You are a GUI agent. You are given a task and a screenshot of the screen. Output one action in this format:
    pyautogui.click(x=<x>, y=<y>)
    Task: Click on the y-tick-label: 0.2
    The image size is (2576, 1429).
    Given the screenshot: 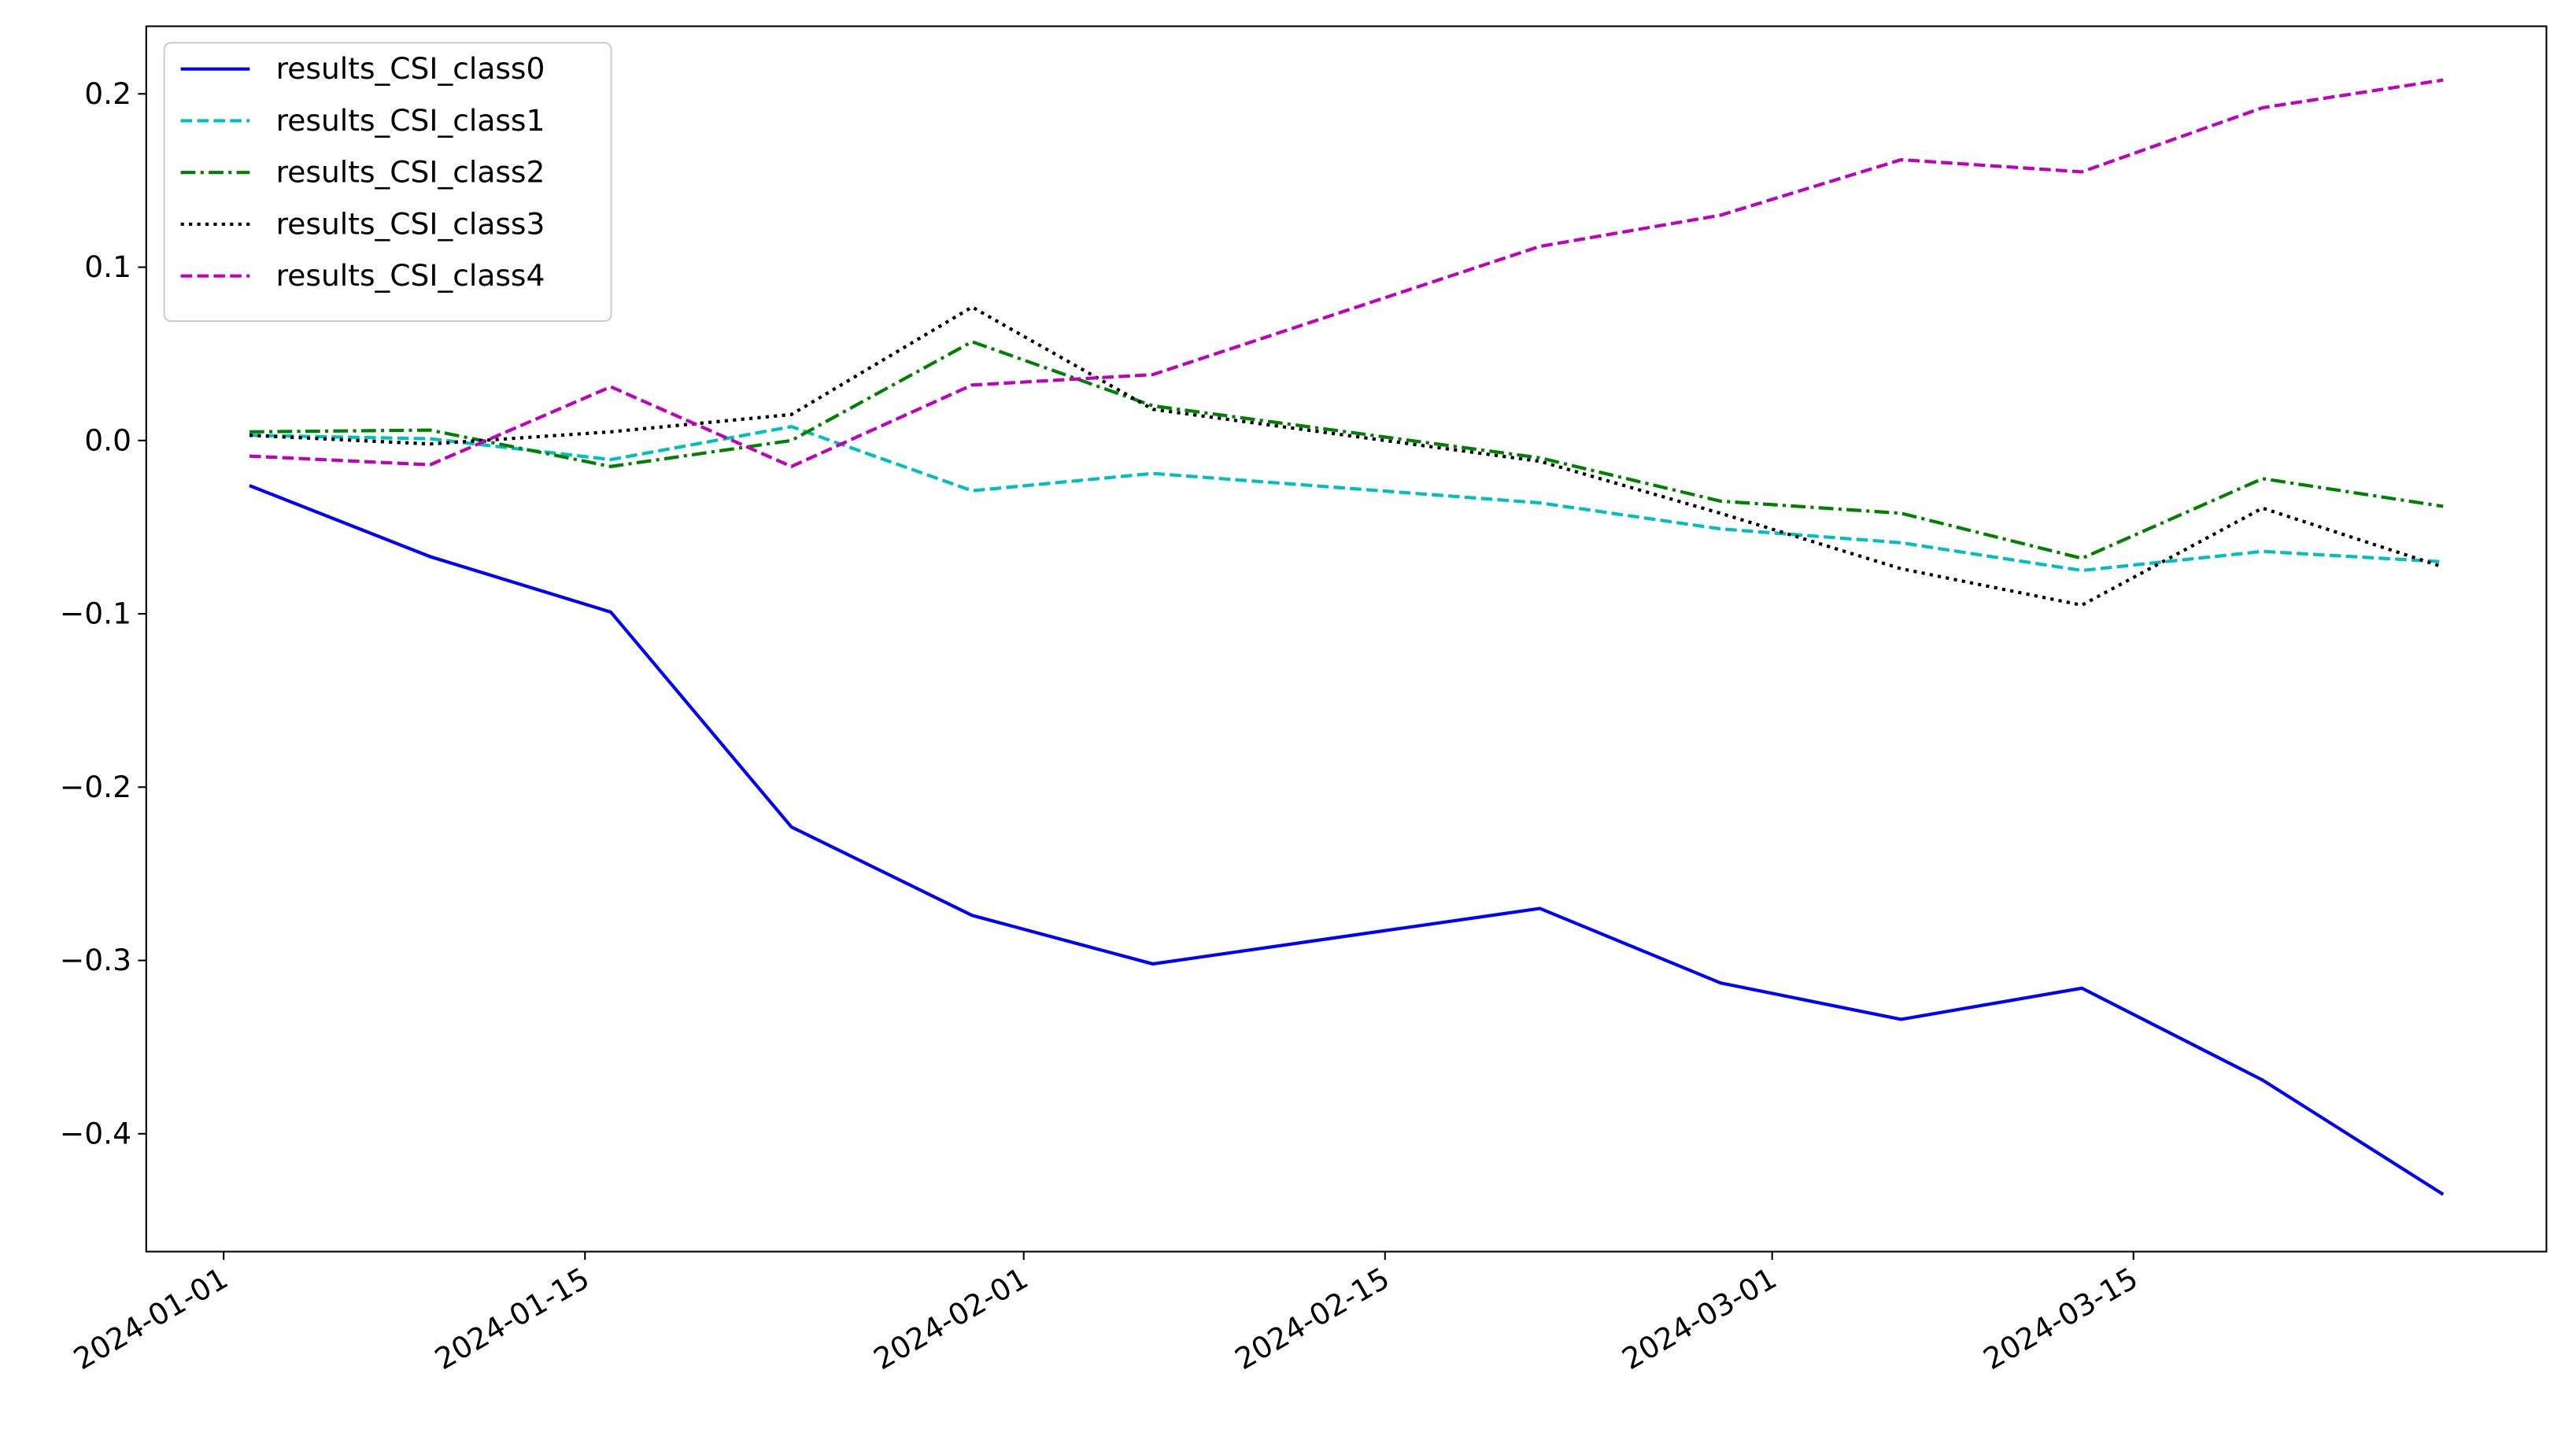 What is the action you would take?
    pyautogui.click(x=107, y=93)
    